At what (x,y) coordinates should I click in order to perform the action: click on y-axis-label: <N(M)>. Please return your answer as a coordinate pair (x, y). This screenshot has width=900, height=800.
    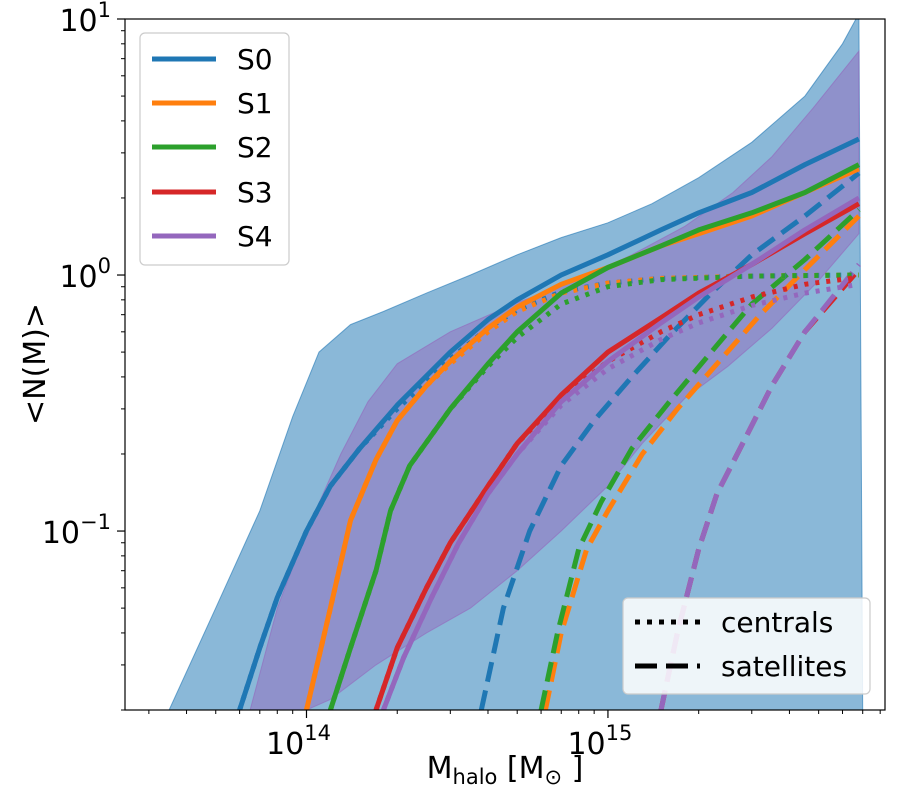
    Looking at the image, I should click on (35, 364).